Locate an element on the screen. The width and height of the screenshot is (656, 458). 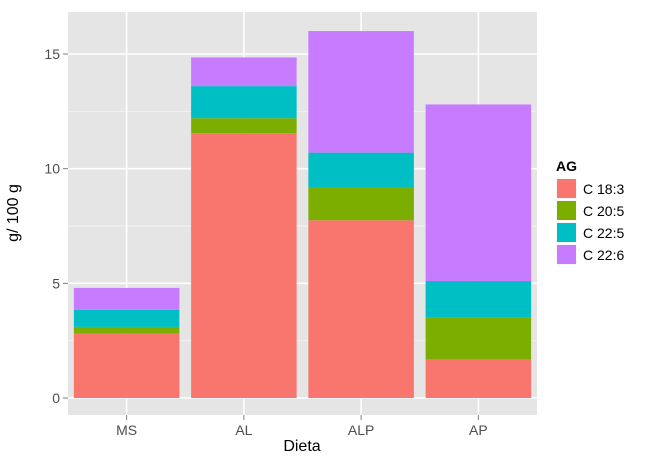
legend-title: AG is located at coordinates (566, 166).